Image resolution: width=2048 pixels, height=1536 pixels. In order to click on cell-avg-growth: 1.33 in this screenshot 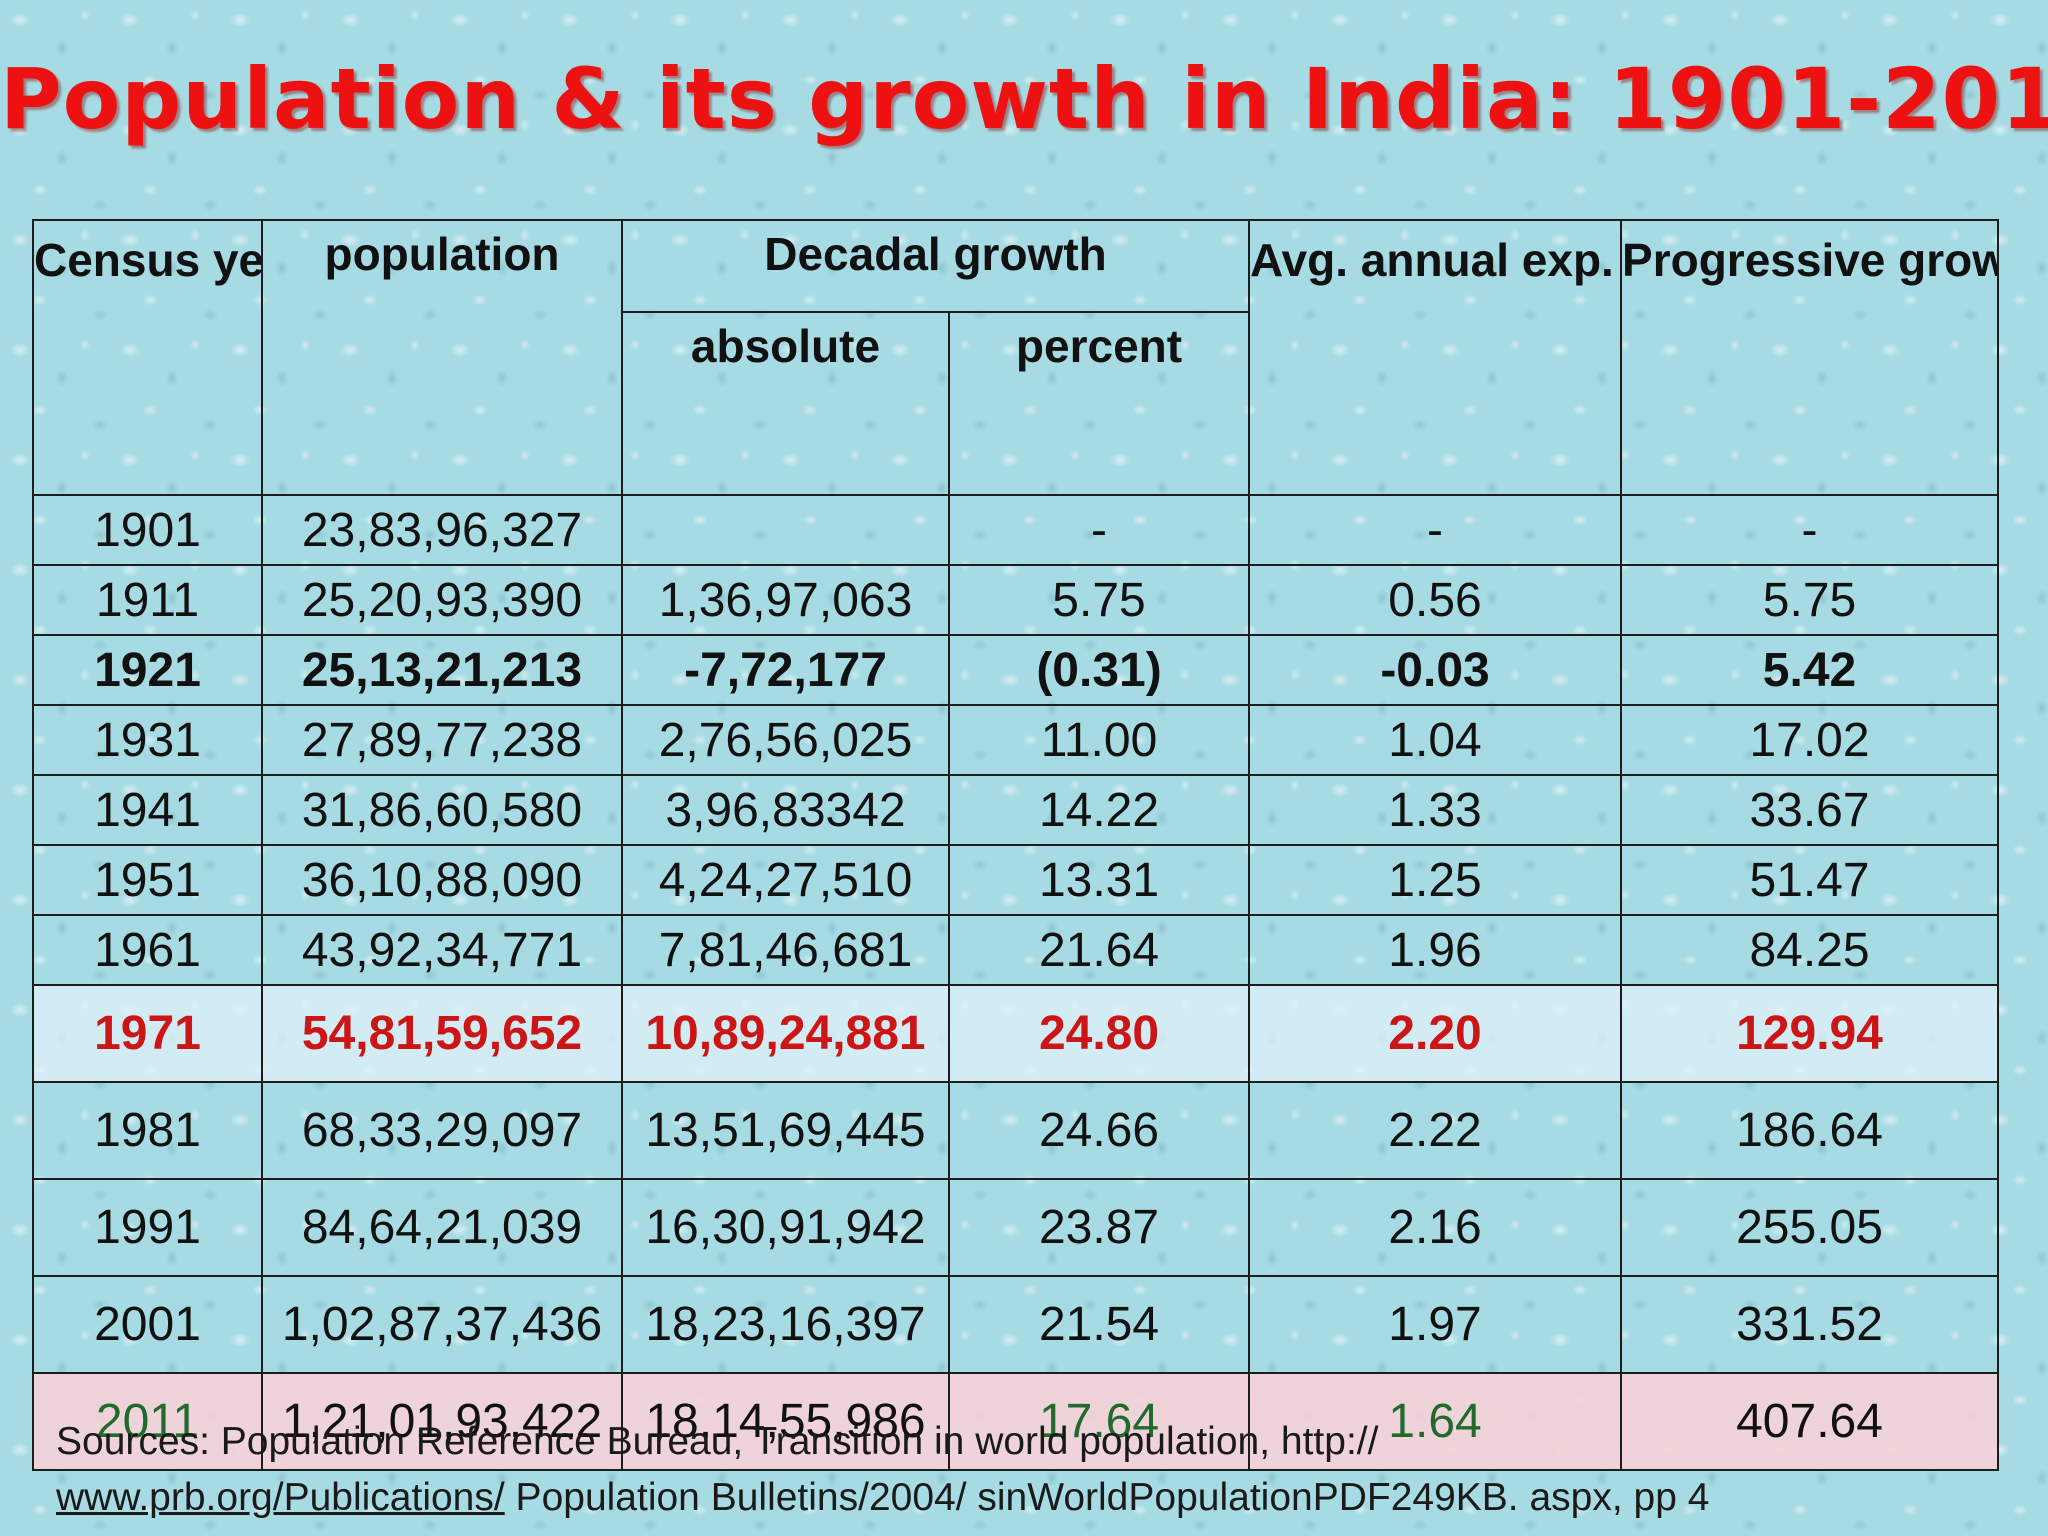, I will do `click(1435, 810)`.